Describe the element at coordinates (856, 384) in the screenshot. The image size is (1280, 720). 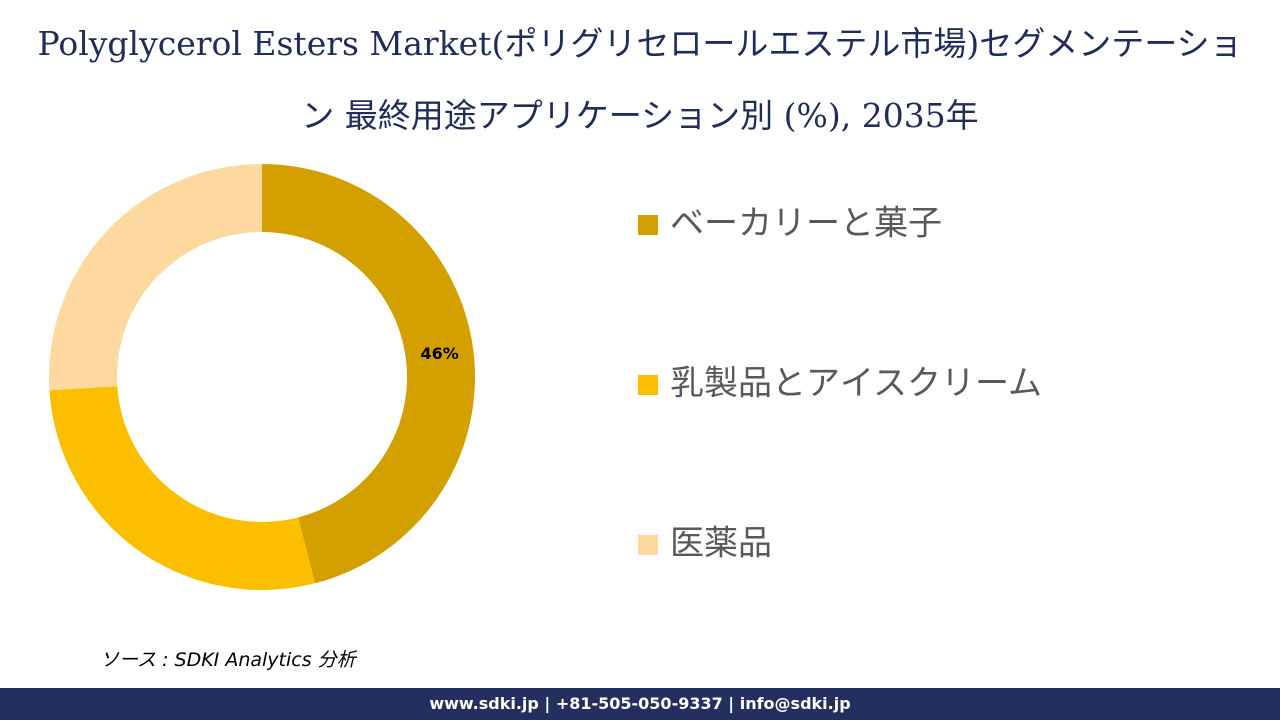
I see `legend-label: 乳製品とアイスクリーム` at that location.